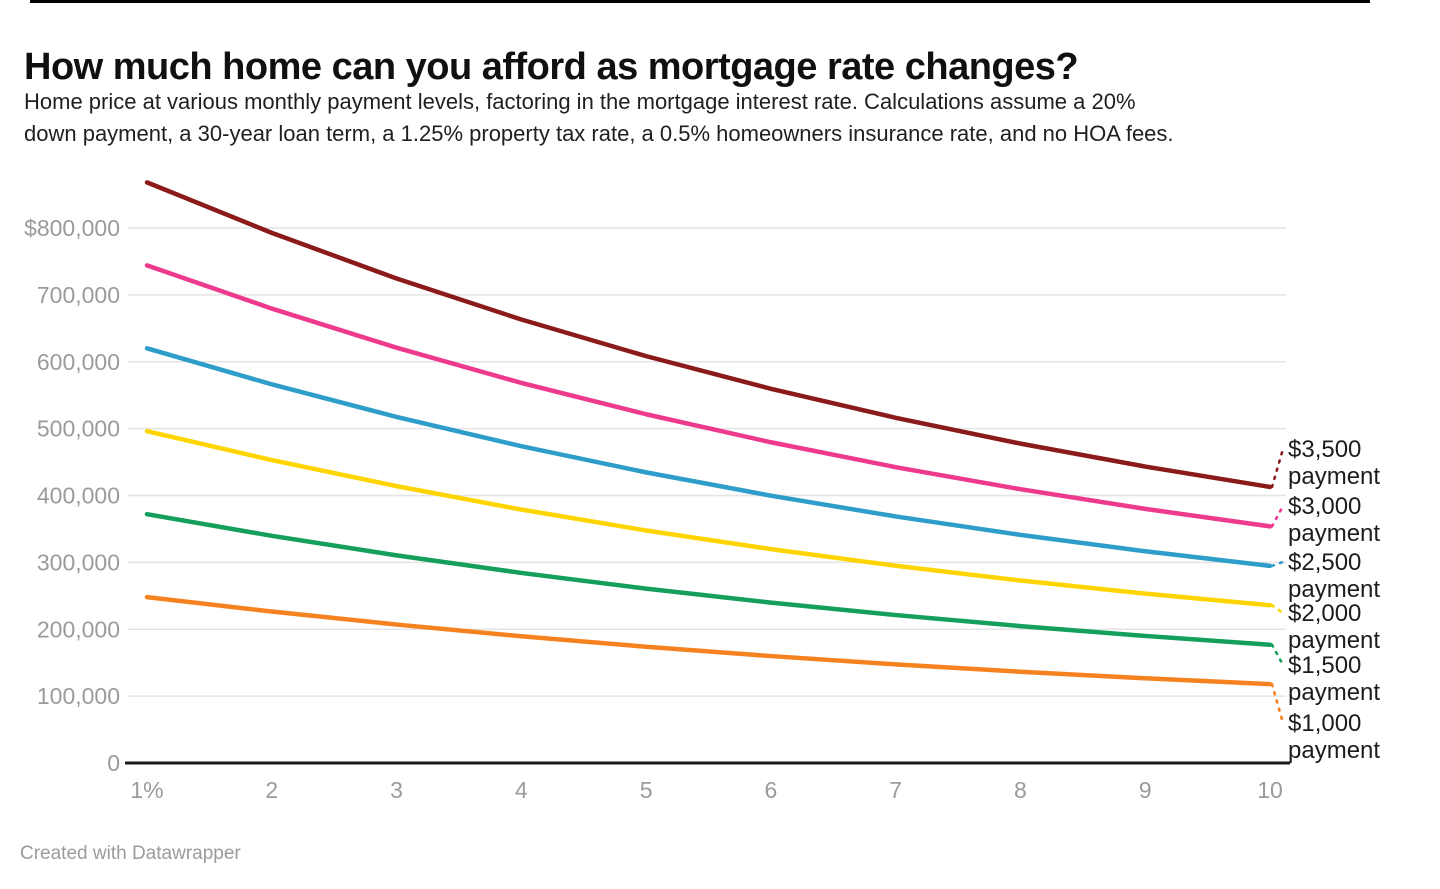 This screenshot has height=889, width=1440. I want to click on y-axis-tick-label: 600,000, so click(78, 362).